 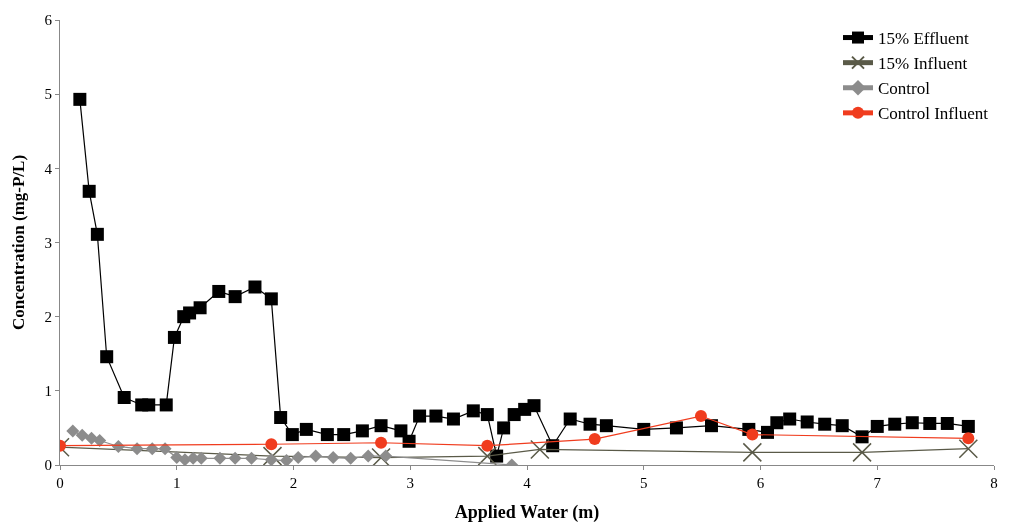 What do you see at coordinates (293, 483) in the screenshot?
I see `x-tick-label: 2` at bounding box center [293, 483].